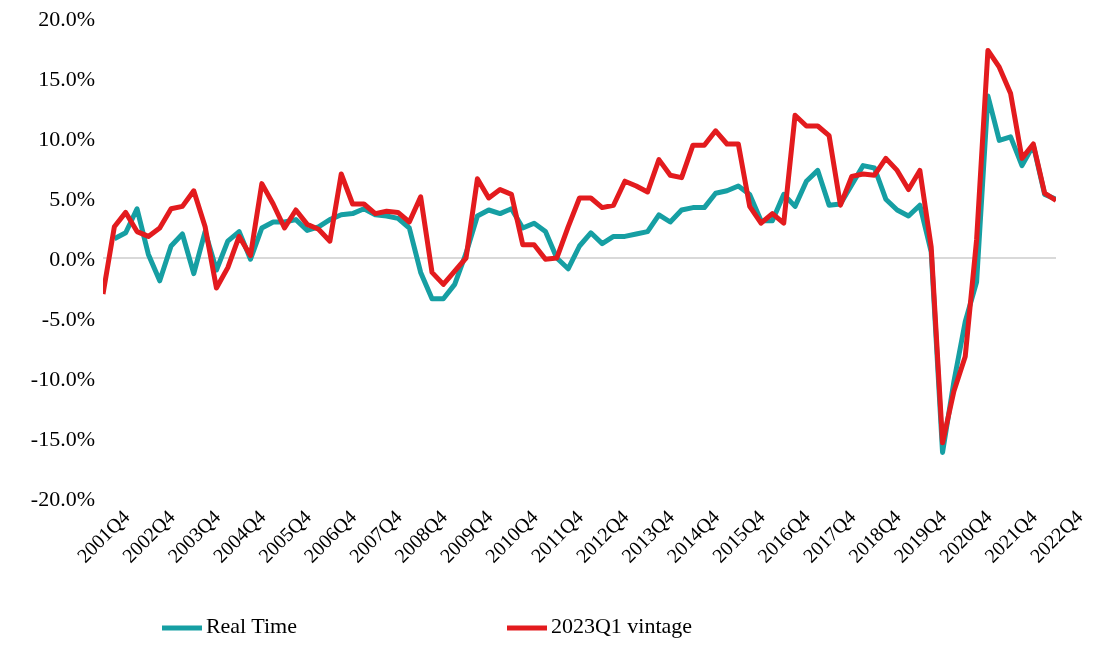 The height and width of the screenshot is (660, 1094). What do you see at coordinates (66, 18) in the screenshot?
I see `y-tick-label: 20.0%` at bounding box center [66, 18].